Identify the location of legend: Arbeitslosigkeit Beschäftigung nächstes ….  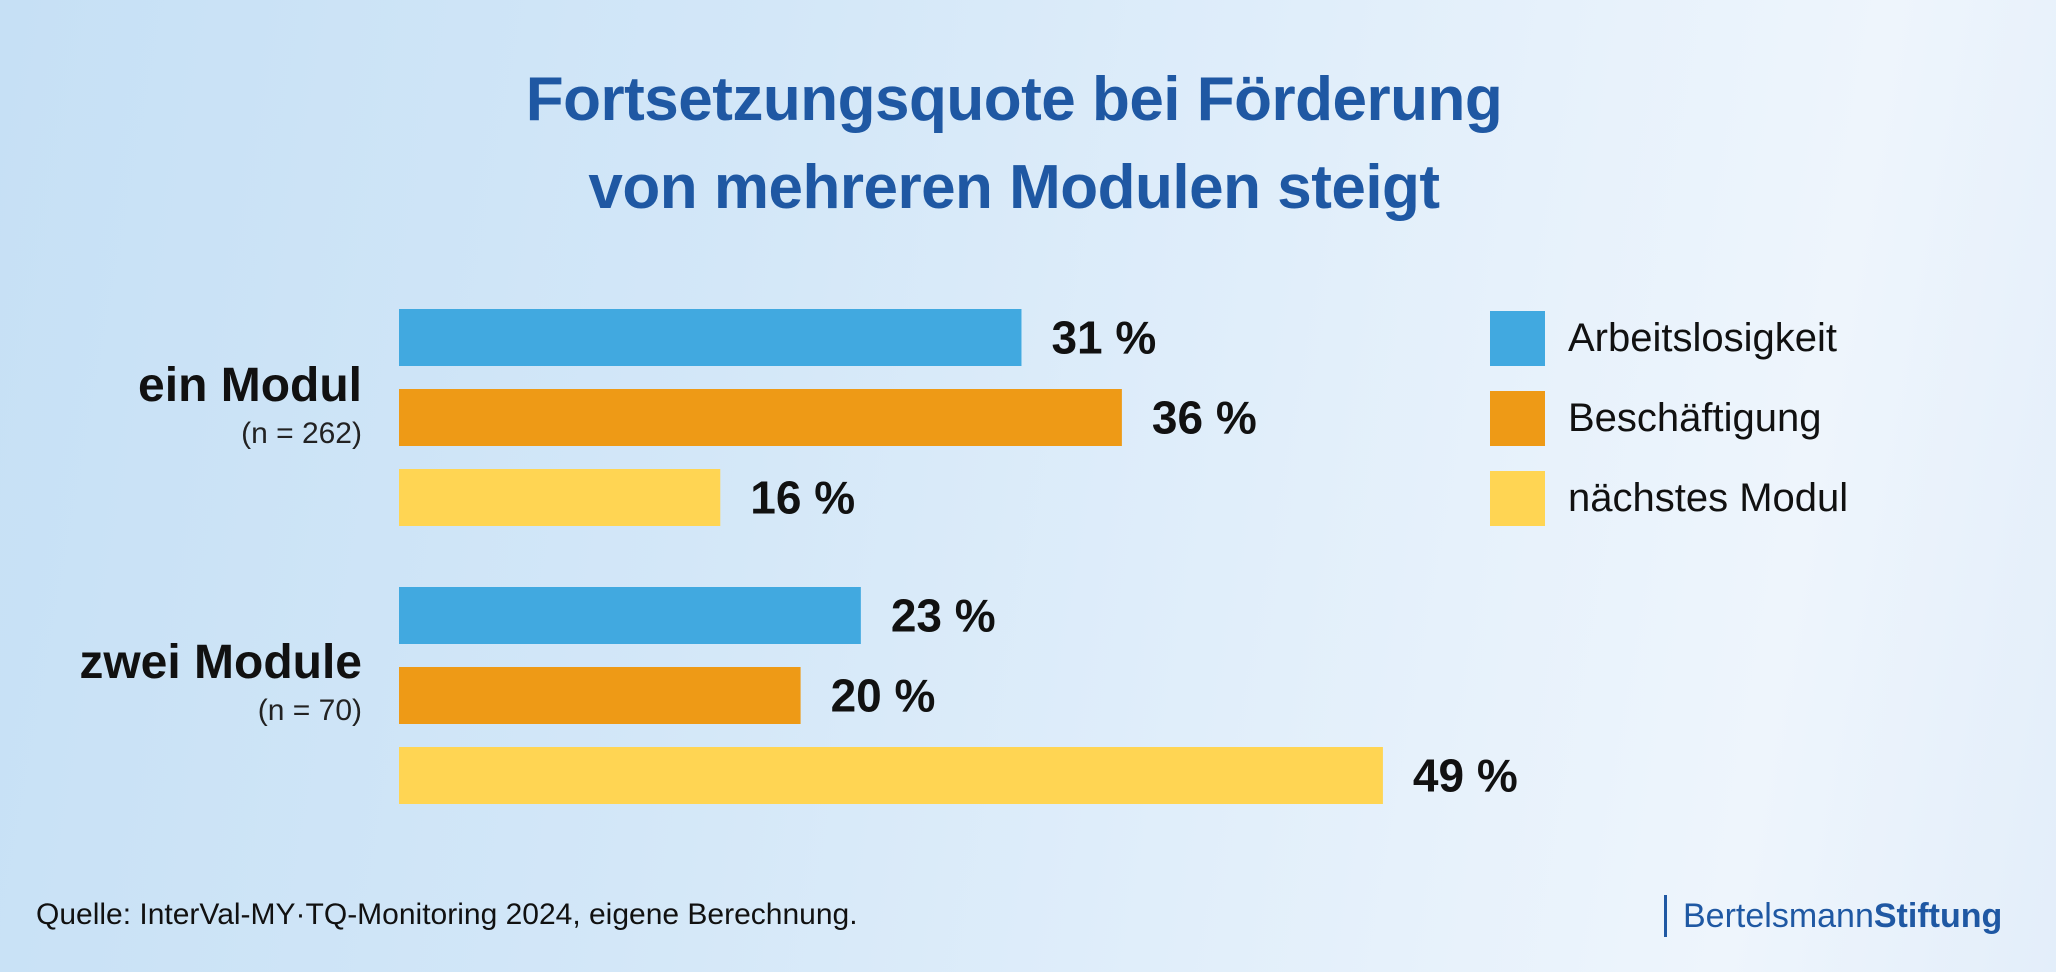
(1669, 431).